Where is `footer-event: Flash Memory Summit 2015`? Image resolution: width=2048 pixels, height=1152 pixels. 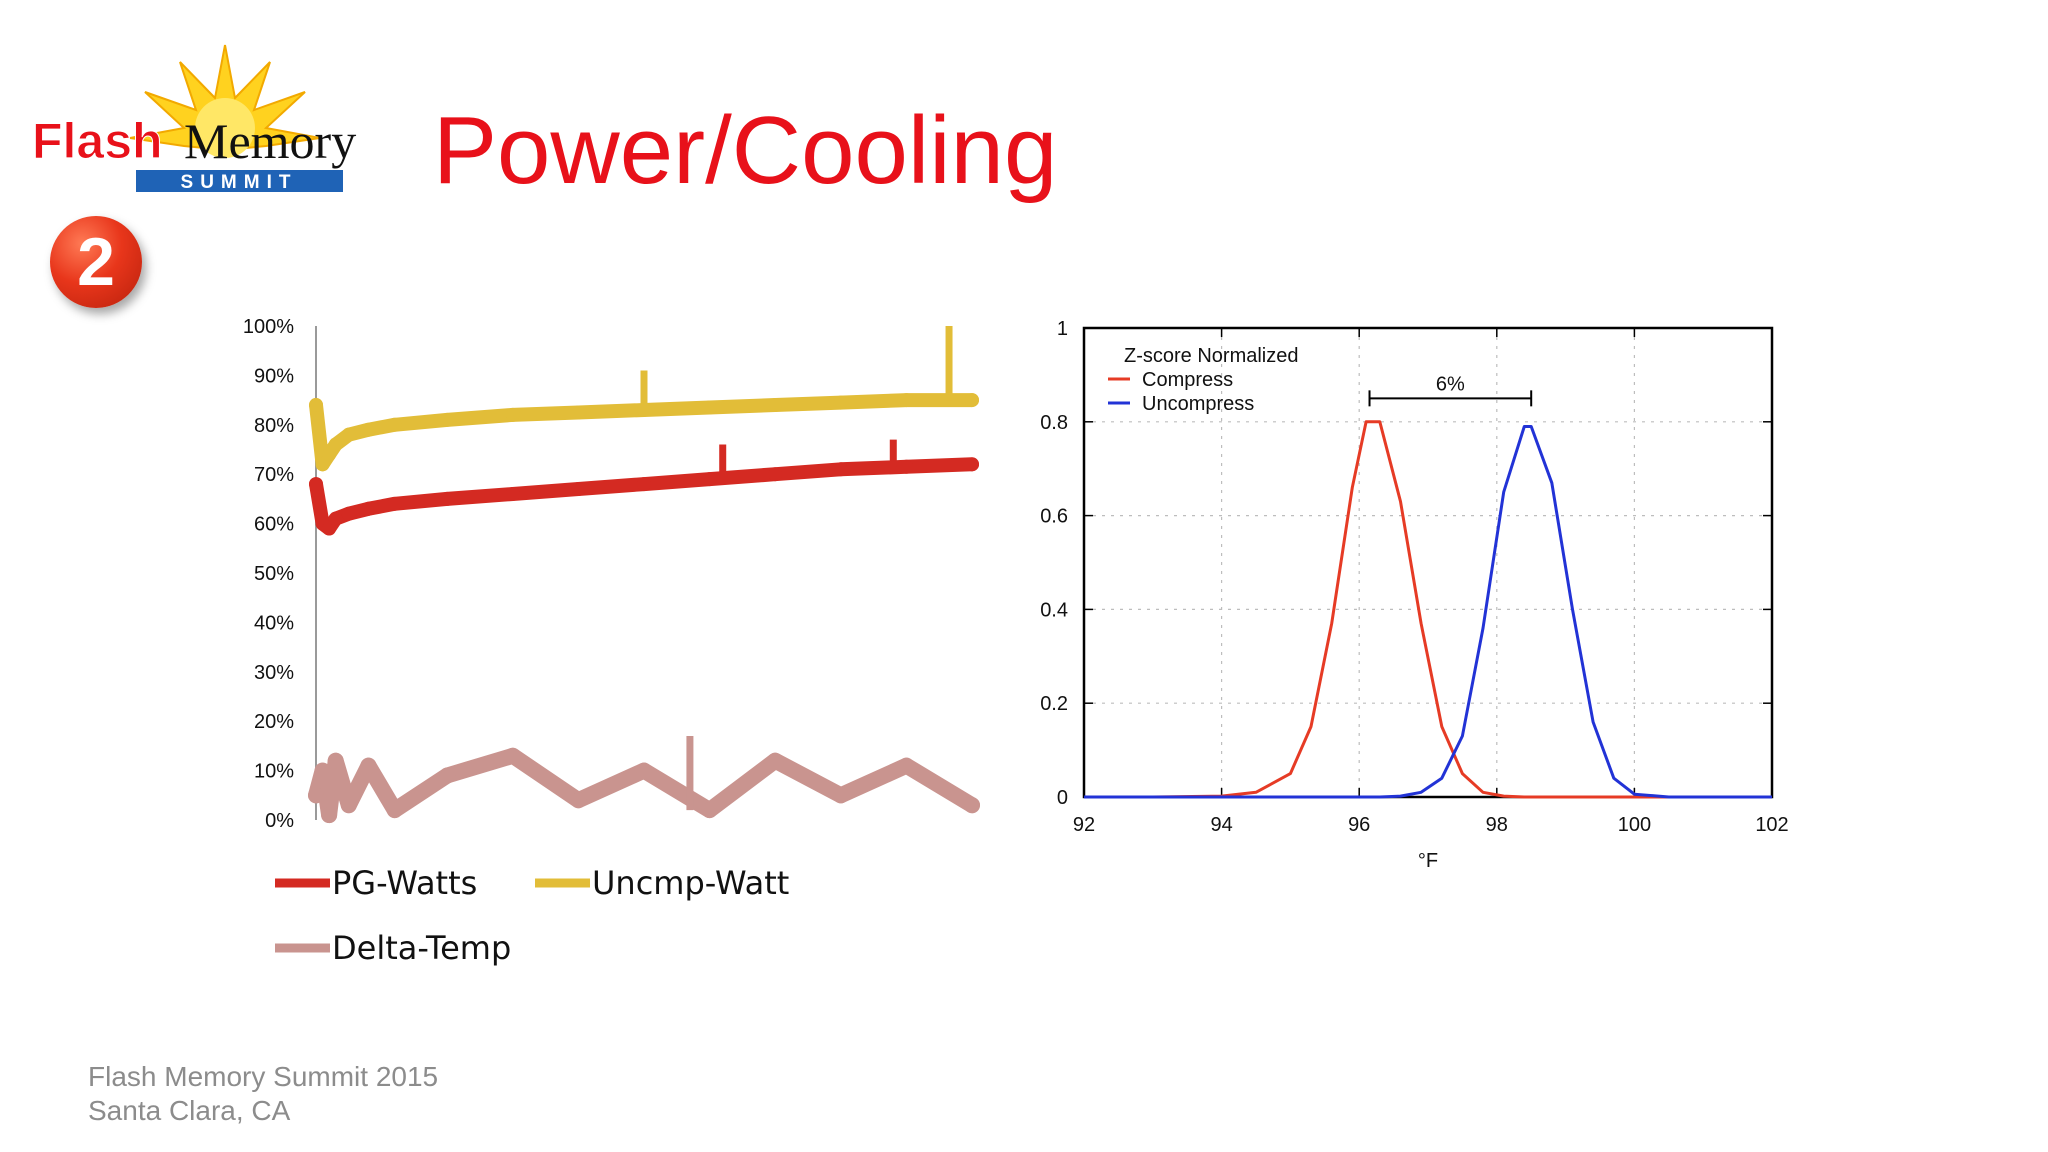 footer-event: Flash Memory Summit 2015 is located at coordinates (263, 1076).